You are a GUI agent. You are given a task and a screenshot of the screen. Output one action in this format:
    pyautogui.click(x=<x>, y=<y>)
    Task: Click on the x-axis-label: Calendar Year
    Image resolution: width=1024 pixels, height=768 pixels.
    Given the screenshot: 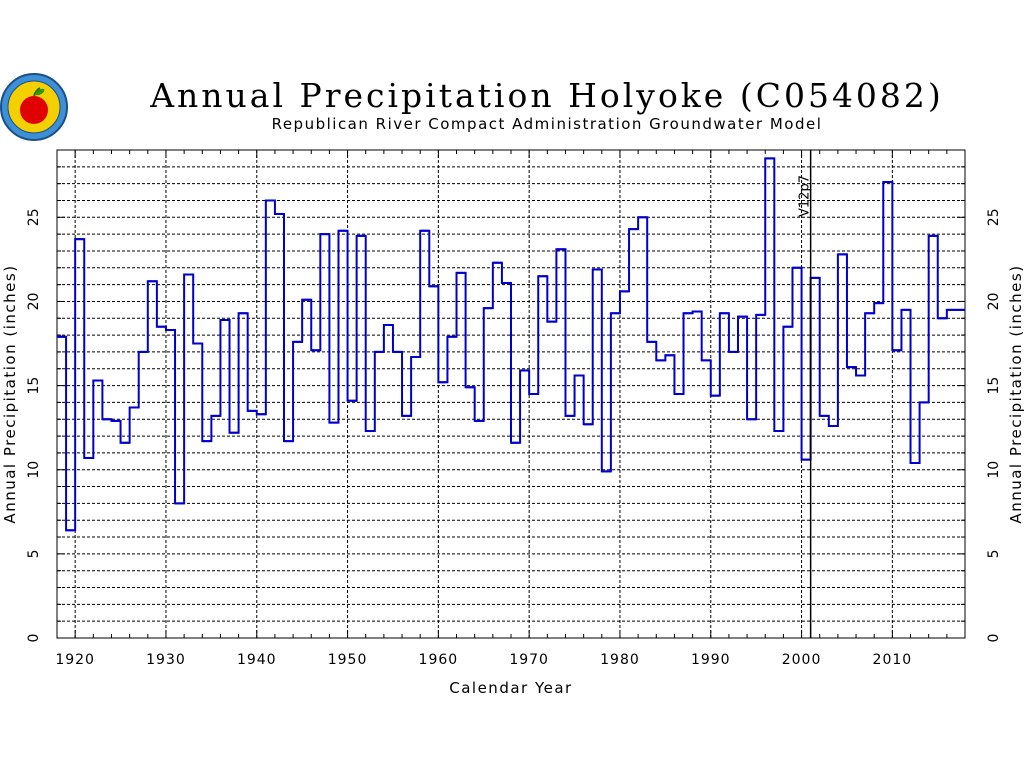 What is the action you would take?
    pyautogui.click(x=510, y=688)
    